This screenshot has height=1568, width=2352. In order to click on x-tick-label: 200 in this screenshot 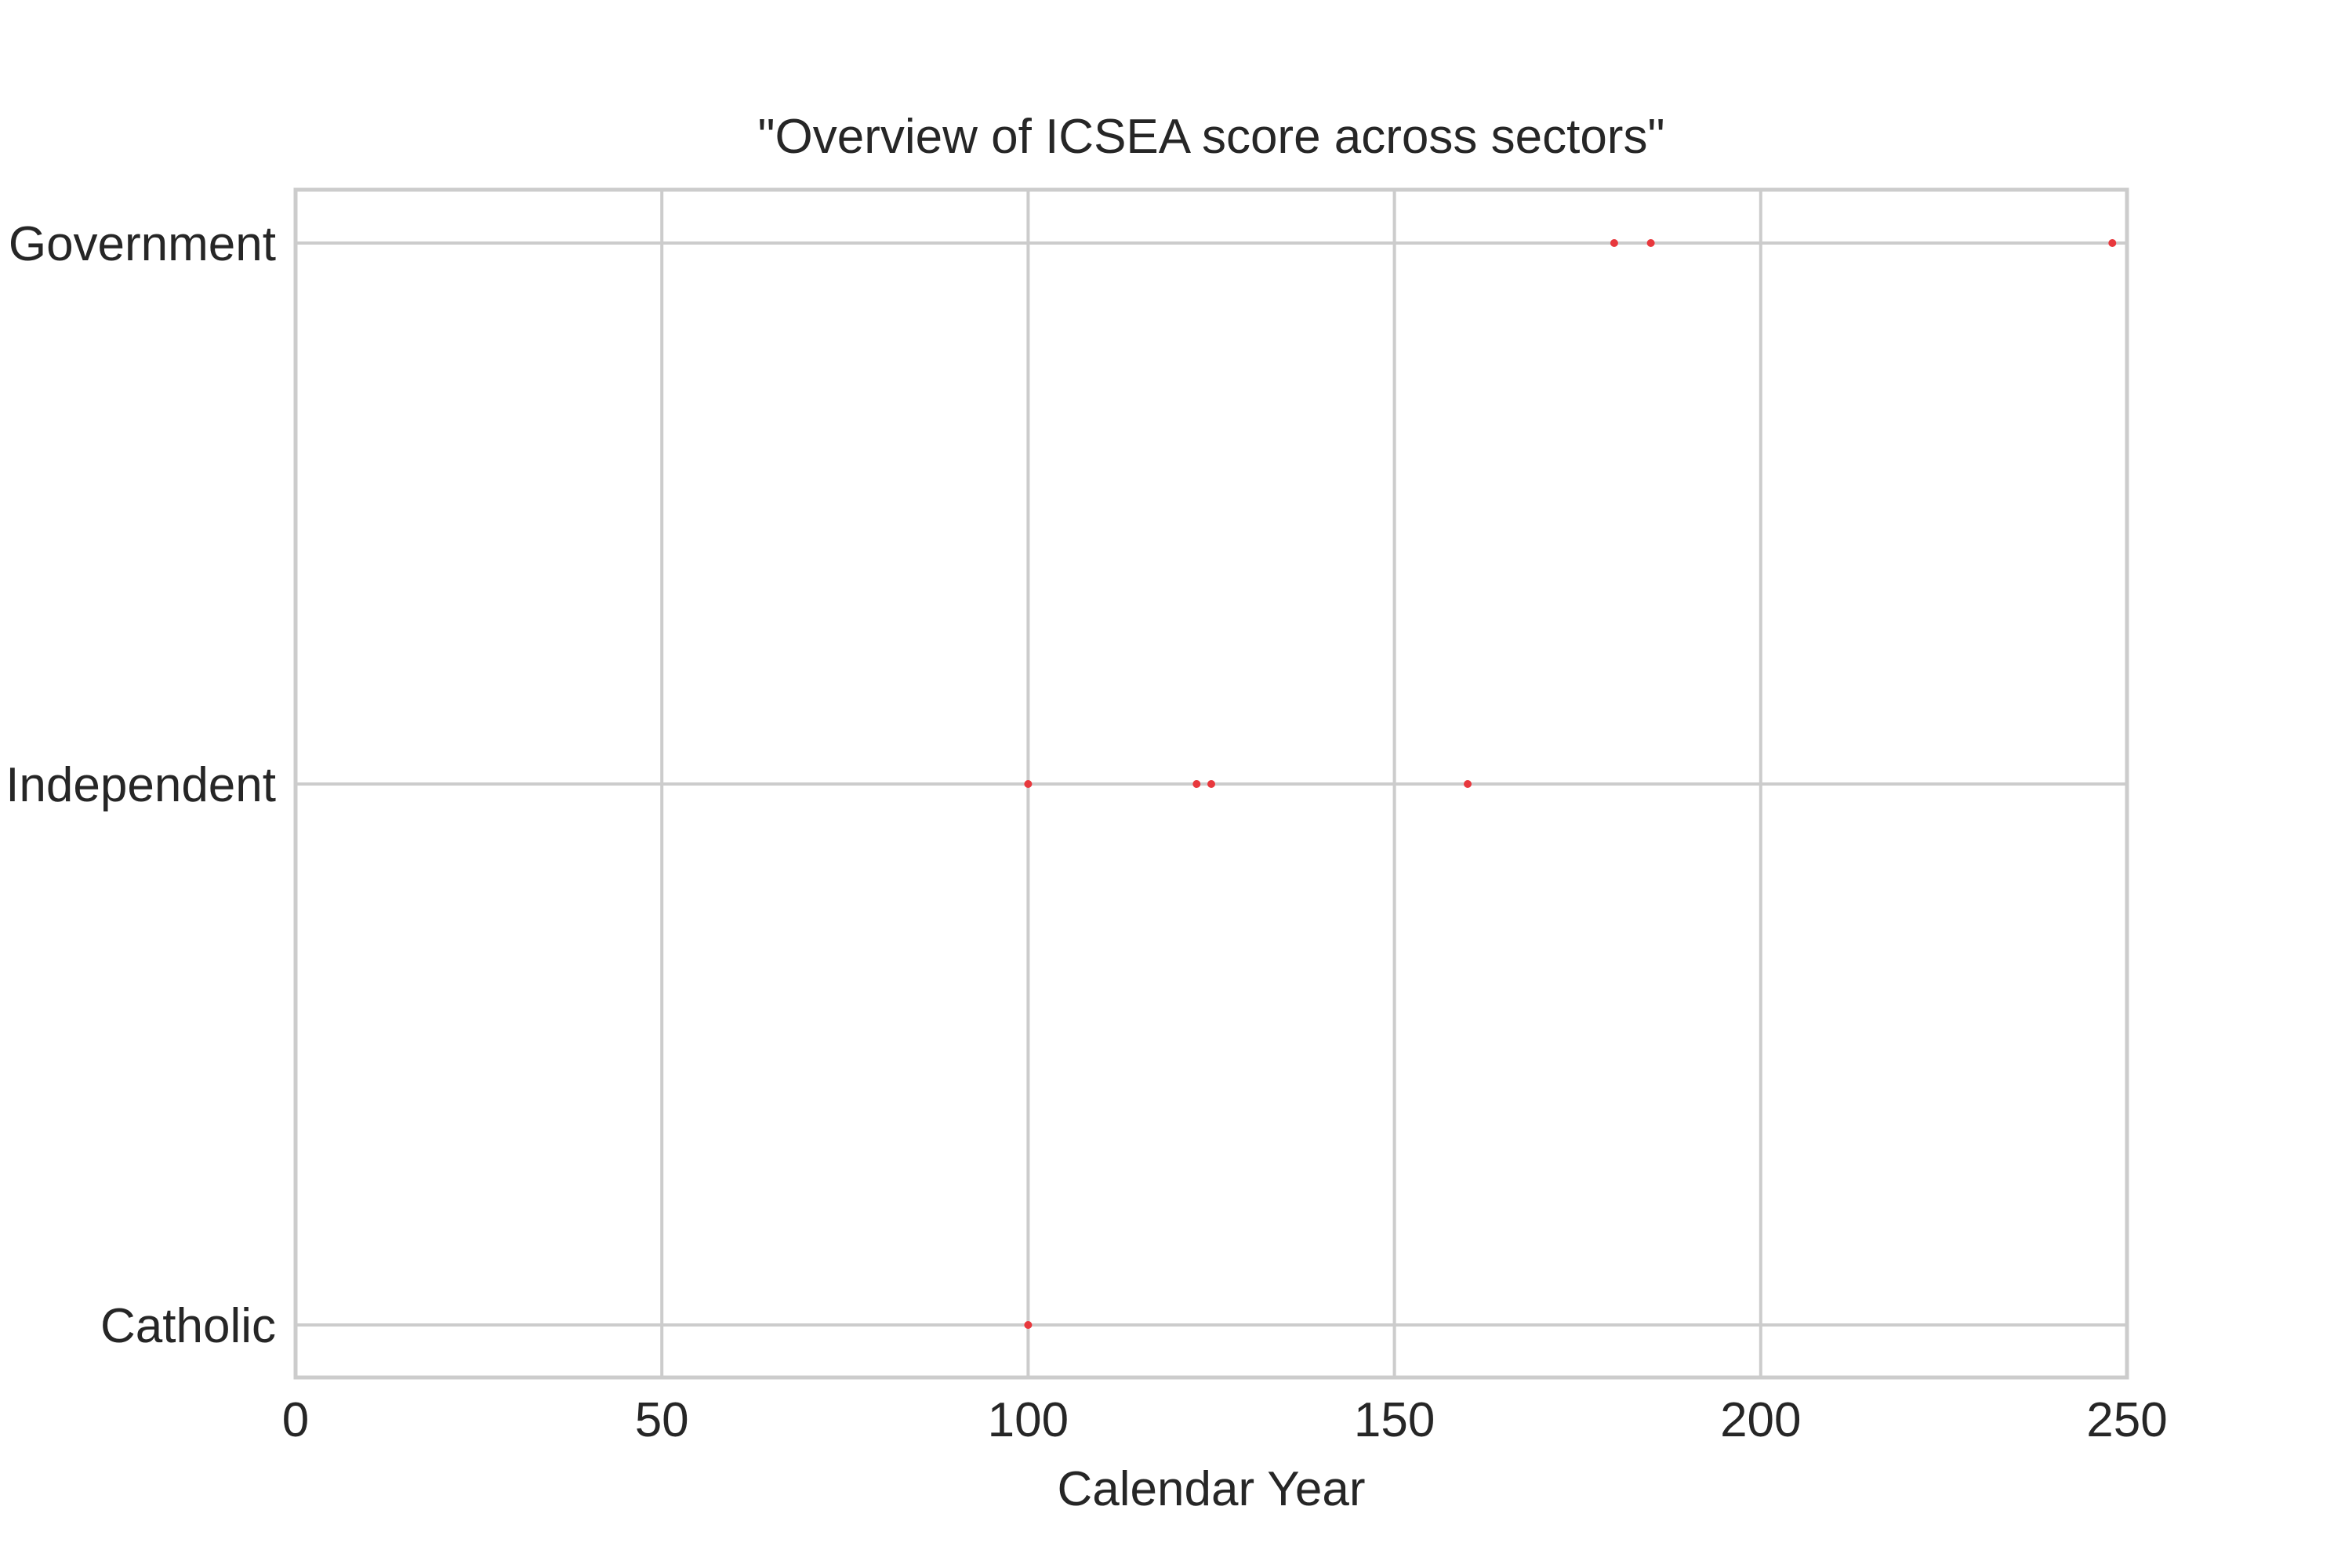, I will do `click(1760, 1420)`.